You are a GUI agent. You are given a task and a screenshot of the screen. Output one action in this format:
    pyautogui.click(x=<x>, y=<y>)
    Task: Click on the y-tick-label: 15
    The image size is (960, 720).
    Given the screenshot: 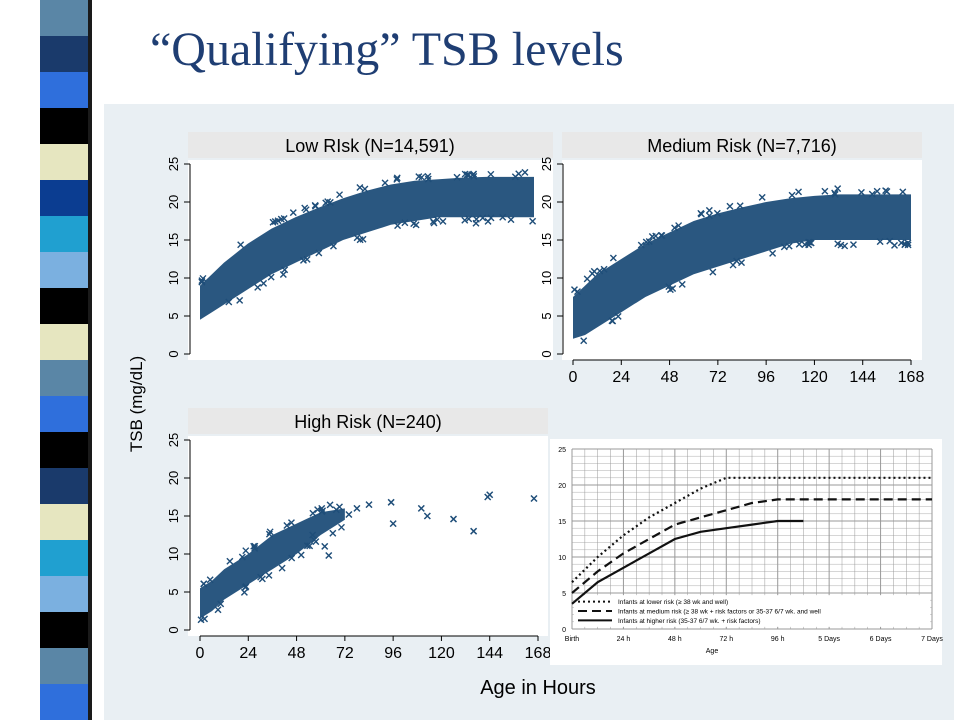 What is the action you would take?
    pyautogui.click(x=173, y=240)
    